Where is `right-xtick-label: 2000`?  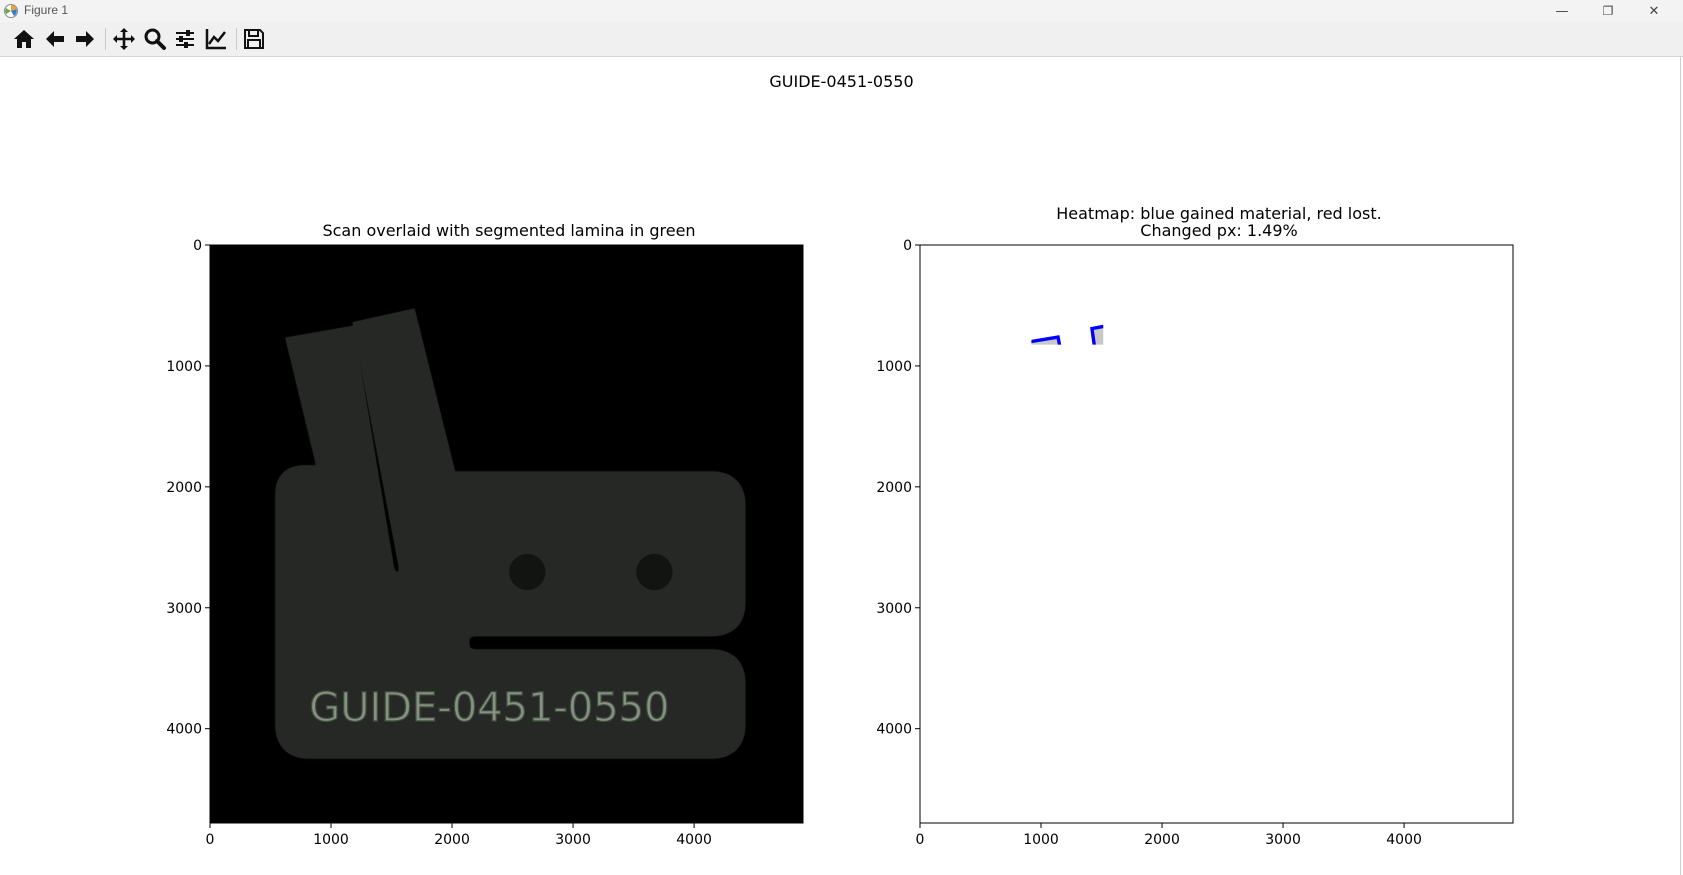 right-xtick-label: 2000 is located at coordinates (1162, 840).